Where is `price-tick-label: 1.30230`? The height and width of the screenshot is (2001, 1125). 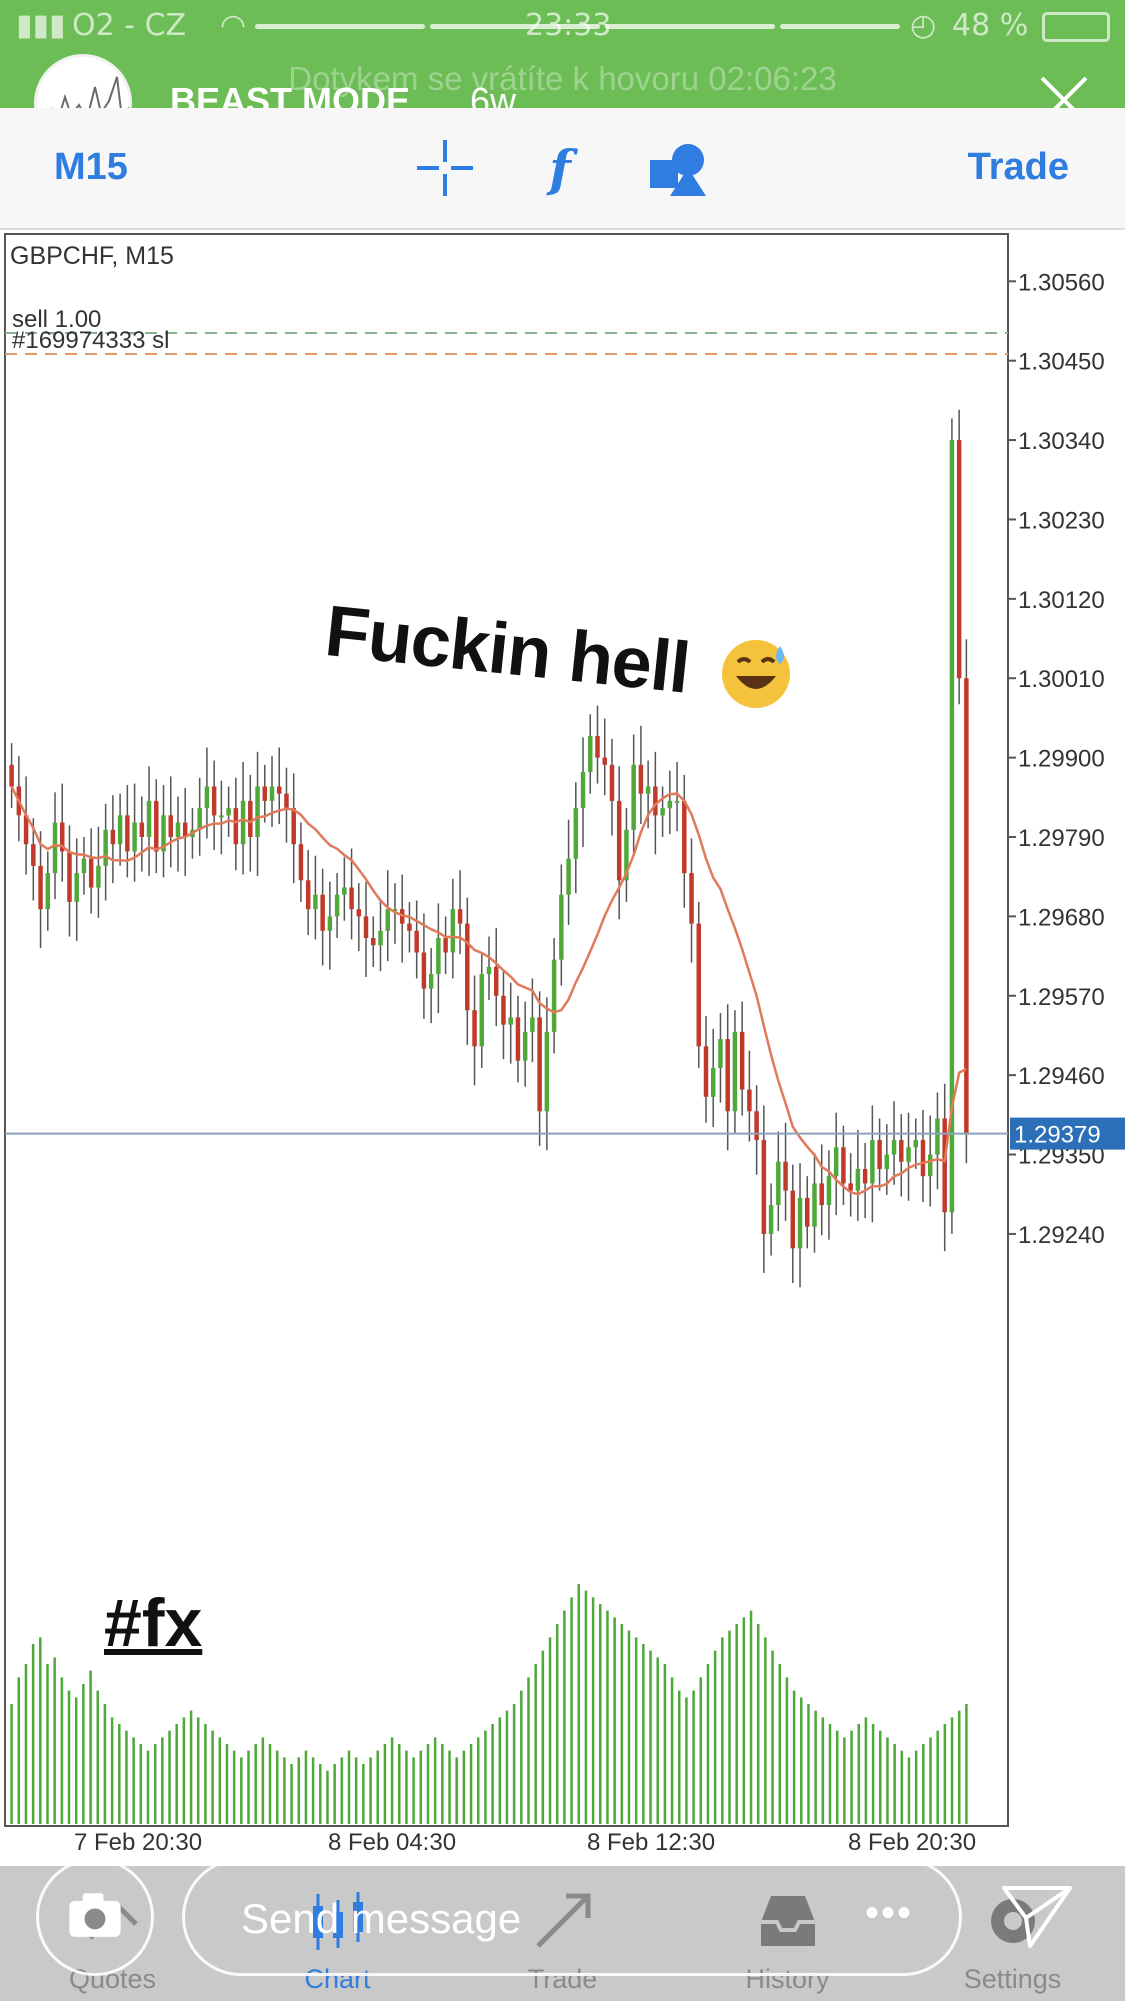 price-tick-label: 1.30230 is located at coordinates (1061, 520).